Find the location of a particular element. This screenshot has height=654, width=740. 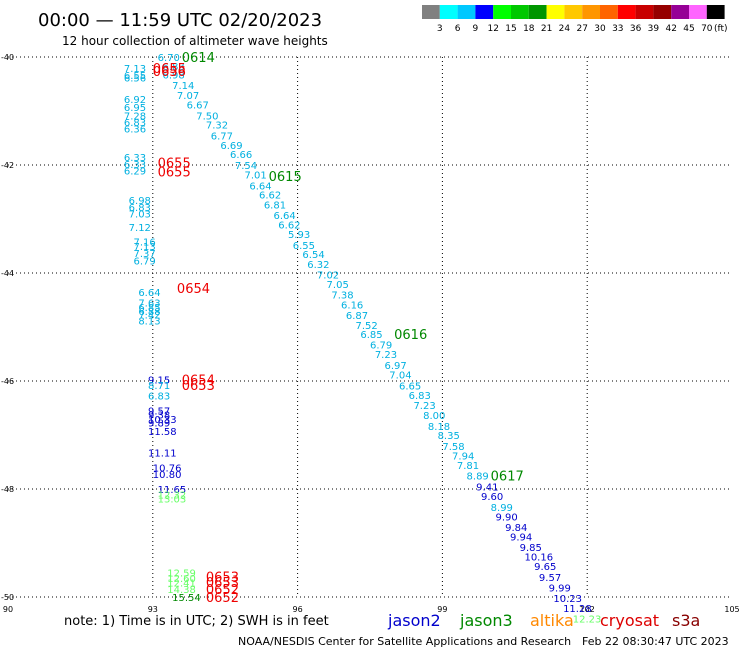

time-label: 0654 is located at coordinates (193, 289).